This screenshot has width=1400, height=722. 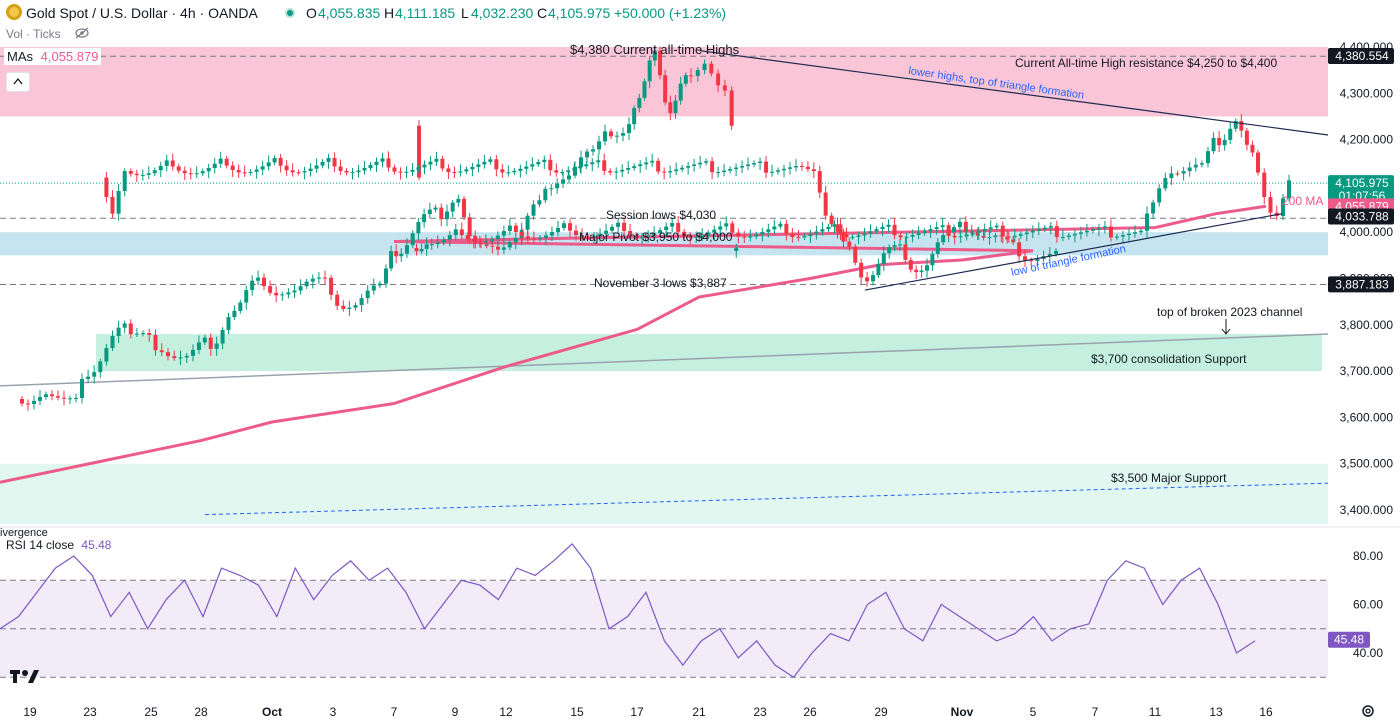 I want to click on price-tag-label: 4,033.788, so click(x=1362, y=217).